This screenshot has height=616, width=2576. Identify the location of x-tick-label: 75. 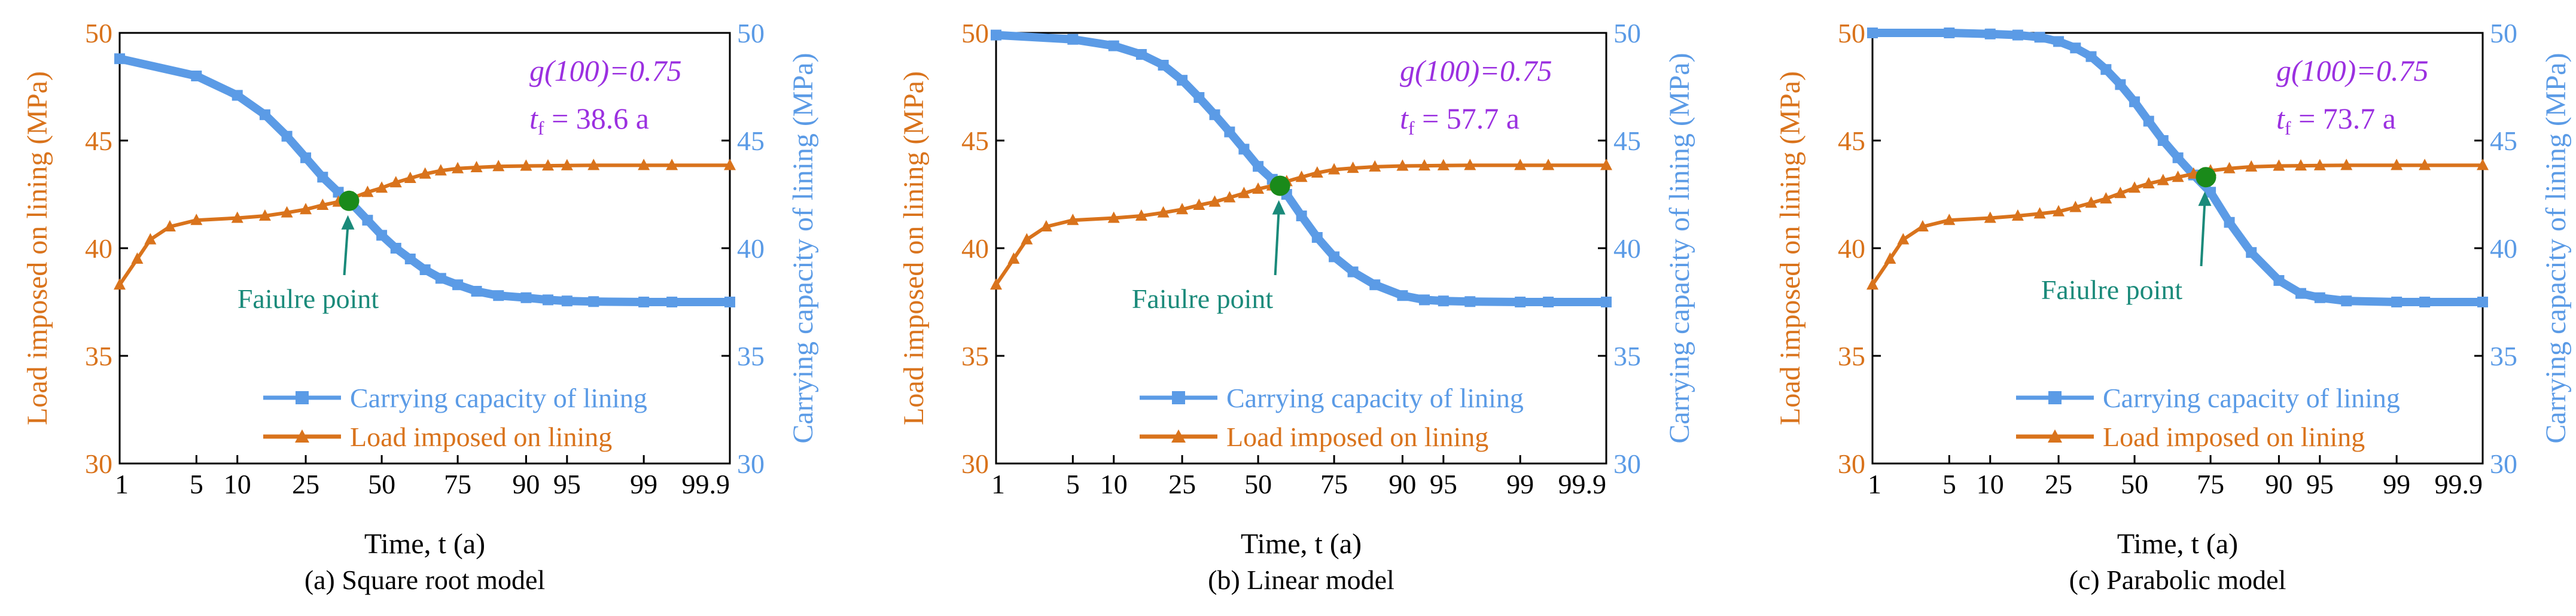
(2210, 484).